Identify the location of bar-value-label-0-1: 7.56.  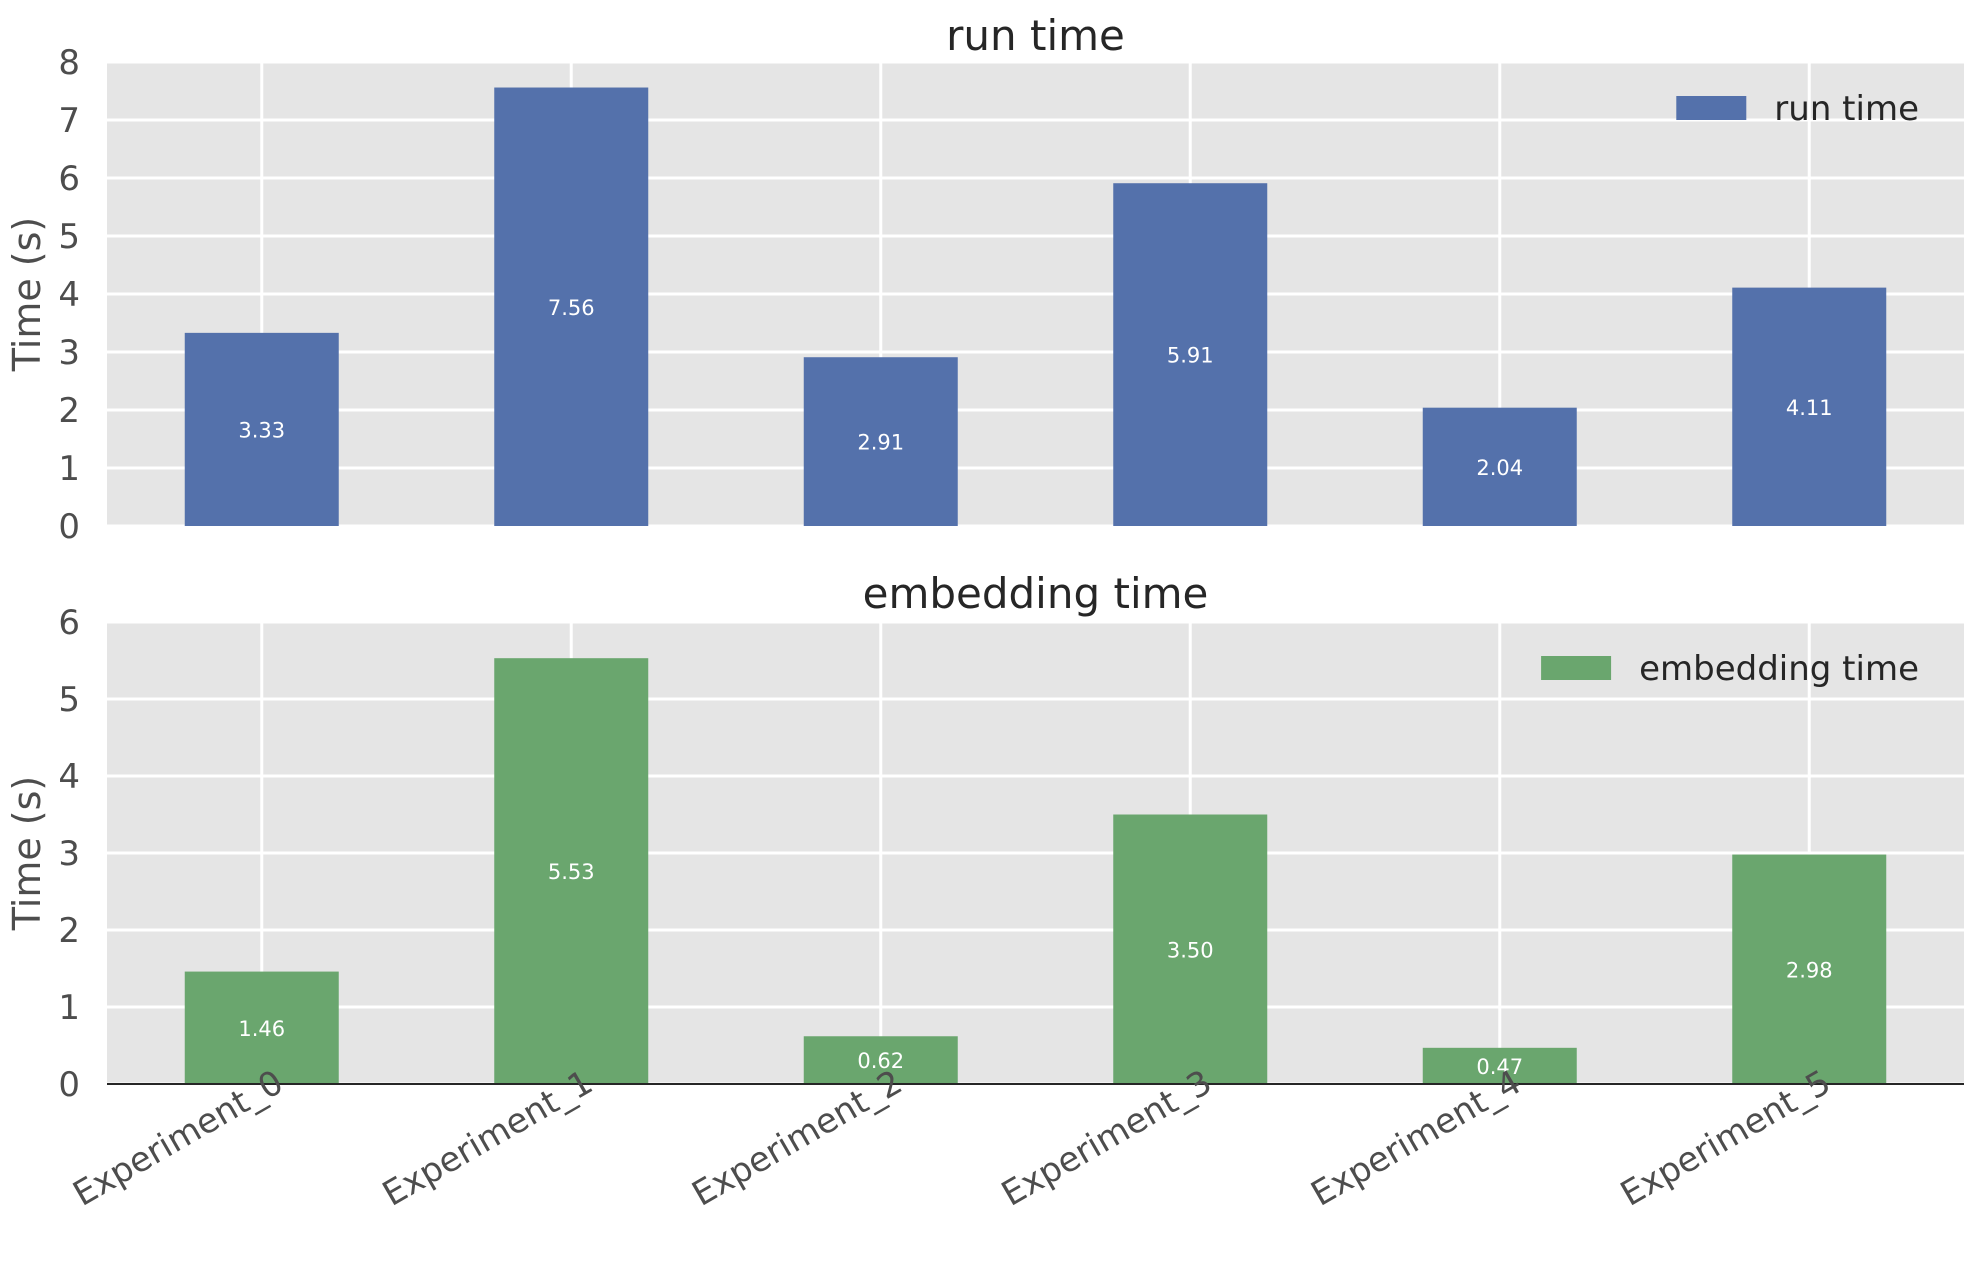
(571, 308).